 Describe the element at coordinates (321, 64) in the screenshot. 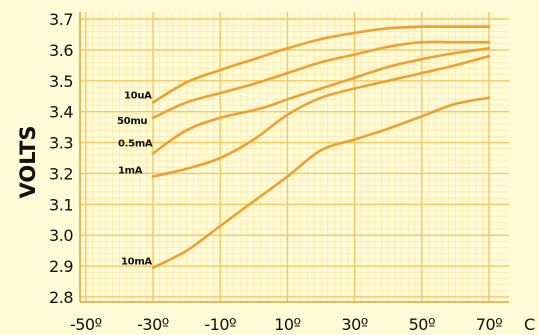

I see `series-line-10ua` at that location.